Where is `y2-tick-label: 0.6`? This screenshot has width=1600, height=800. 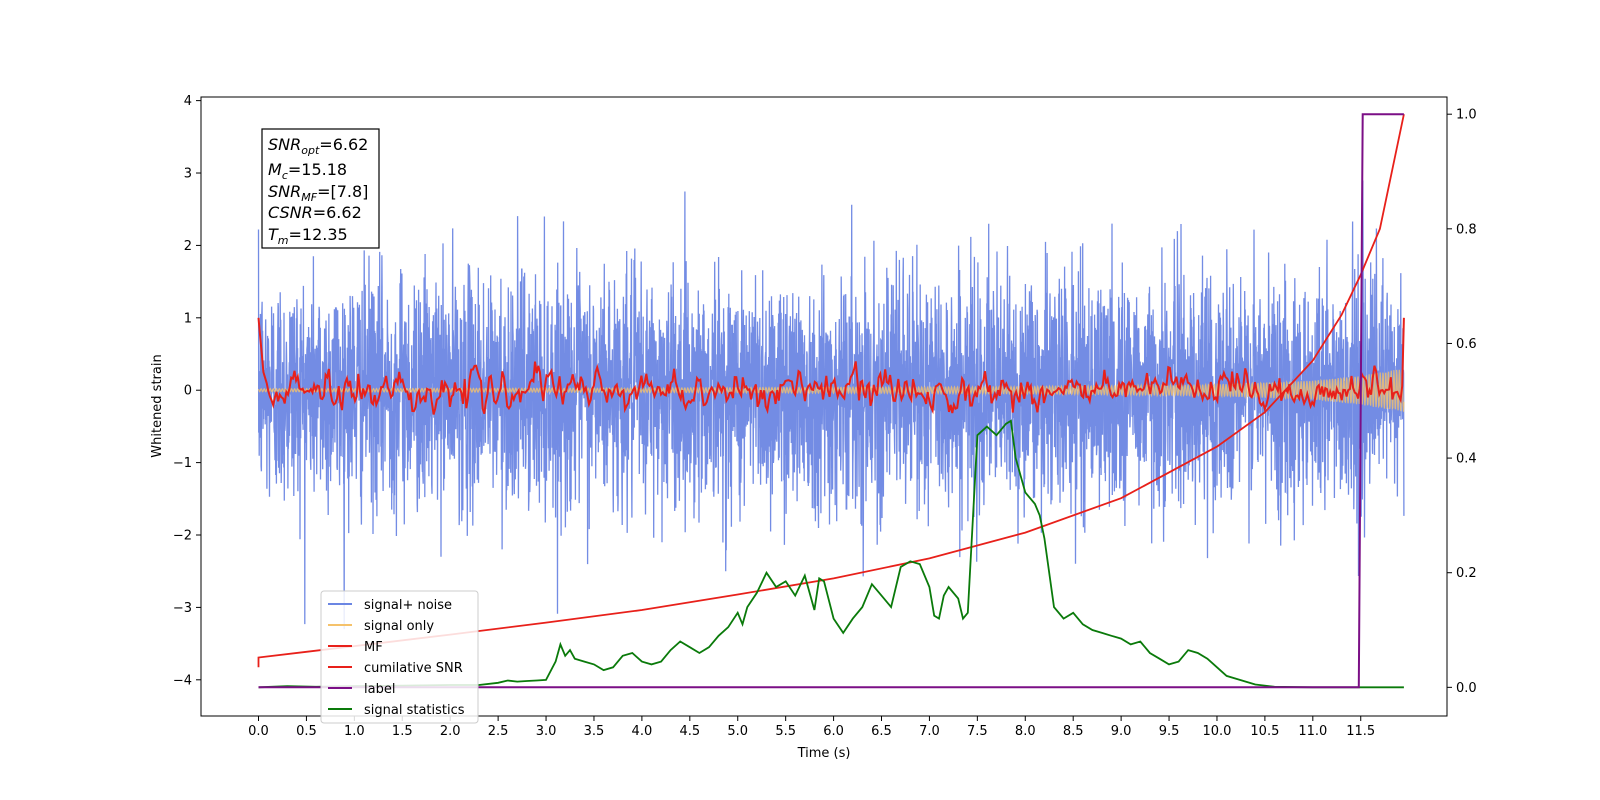 y2-tick-label: 0.6 is located at coordinates (1466, 344).